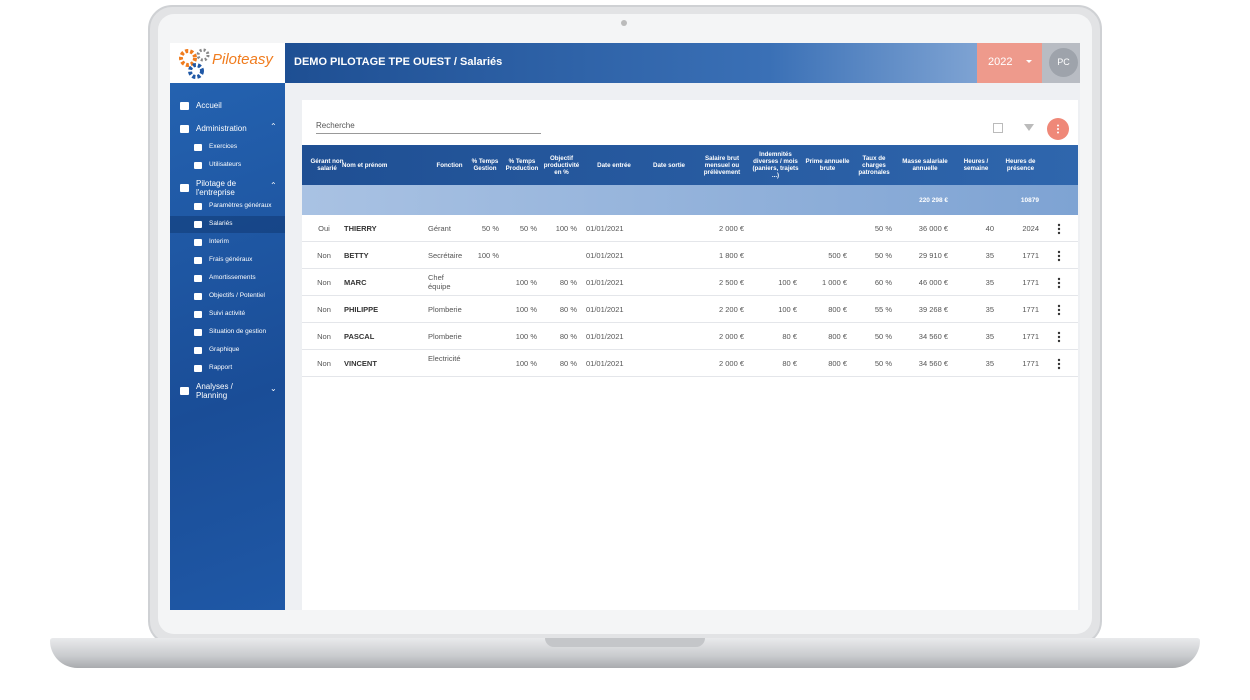  What do you see at coordinates (221, 223) in the screenshot?
I see `nav-subitem: Salariés` at bounding box center [221, 223].